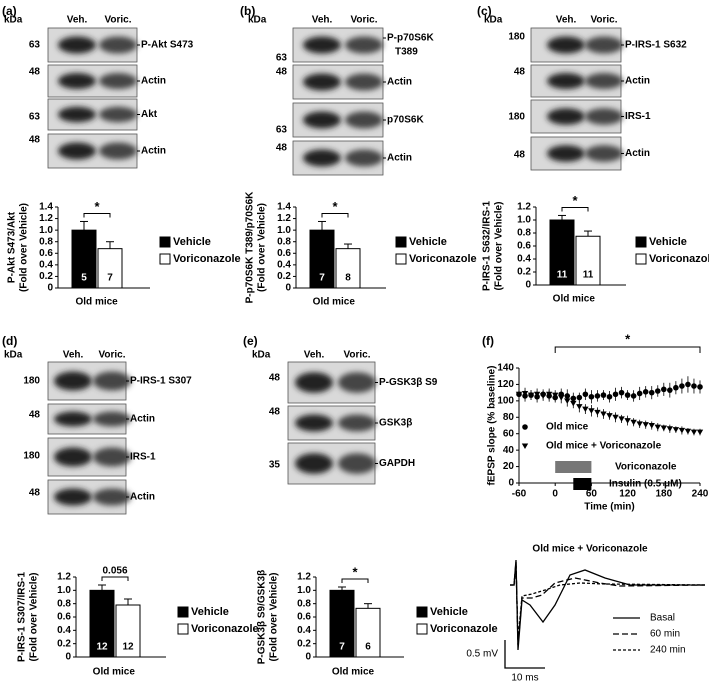 This screenshot has height=686, width=709. Describe the element at coordinates (663, 494) in the screenshot. I see `x-tick-label: 180` at that location.